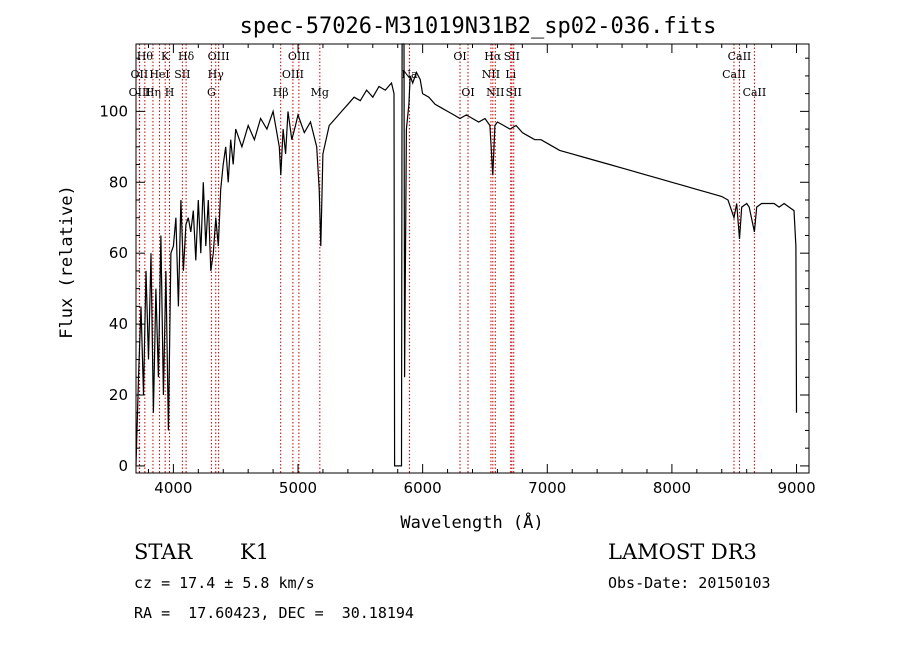 The image size is (900, 649). What do you see at coordinates (672, 488) in the screenshot?
I see `x-tick-label: 8000` at bounding box center [672, 488].